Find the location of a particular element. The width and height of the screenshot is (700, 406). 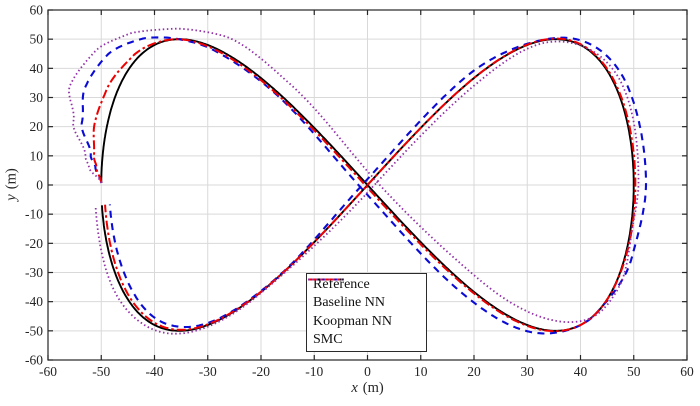

legend-entry-koopman-nn: Koopman NN is located at coordinates (367, 304).